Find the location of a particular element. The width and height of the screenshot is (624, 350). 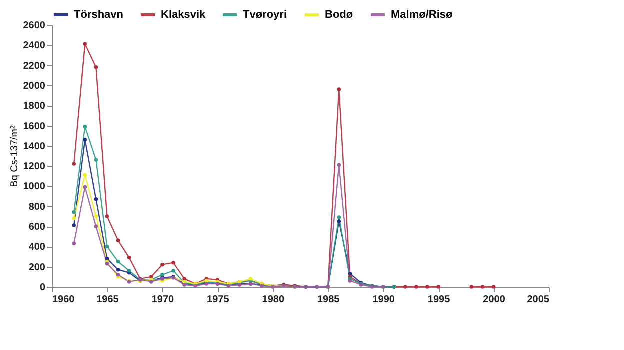

y-tick-label: 0 is located at coordinates (43, 288).